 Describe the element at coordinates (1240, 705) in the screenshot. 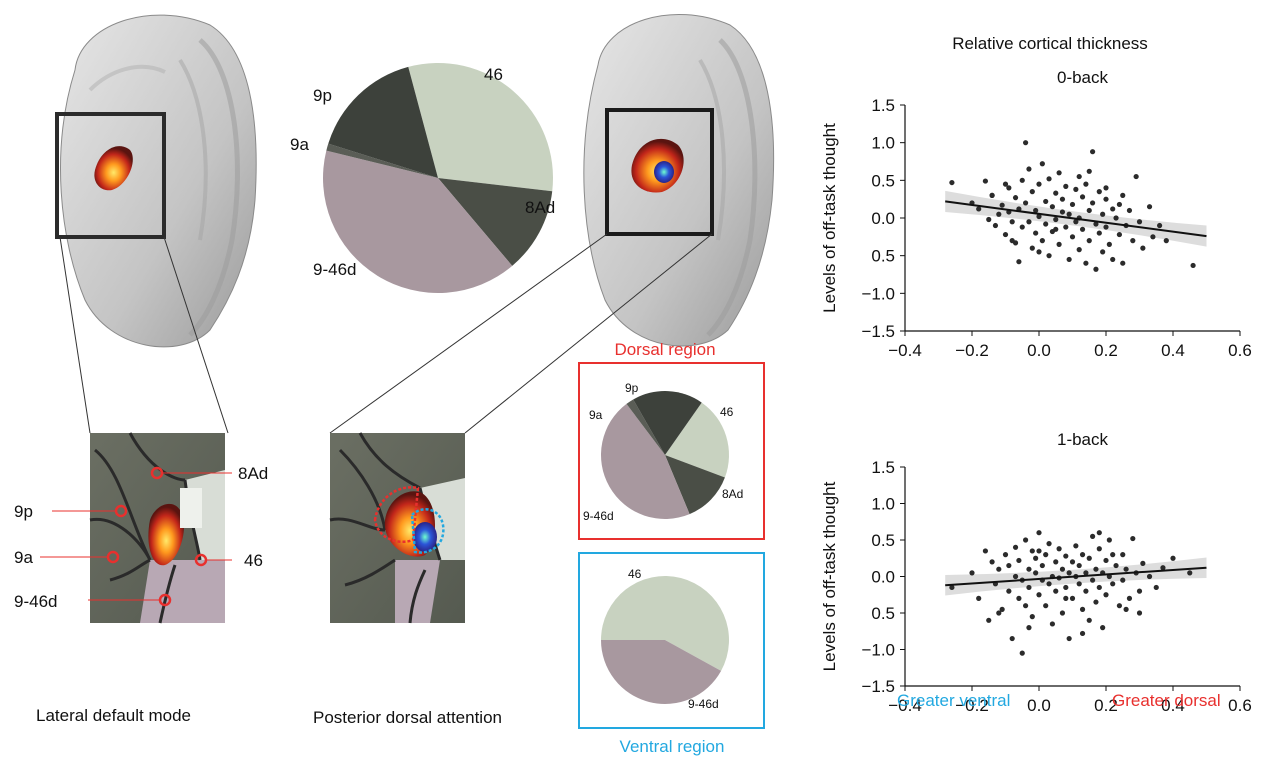

I see `x-tick-label: 0.6` at that location.